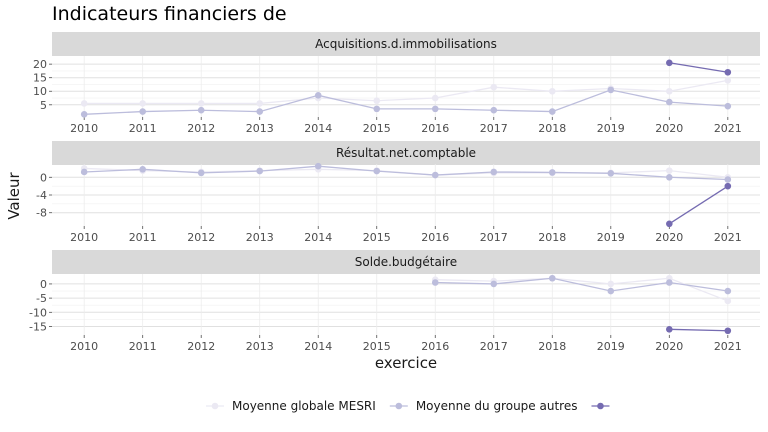 This screenshot has width=768, height=432. Describe the element at coordinates (40, 91) in the screenshot. I see `y-tick-label: 10` at that location.